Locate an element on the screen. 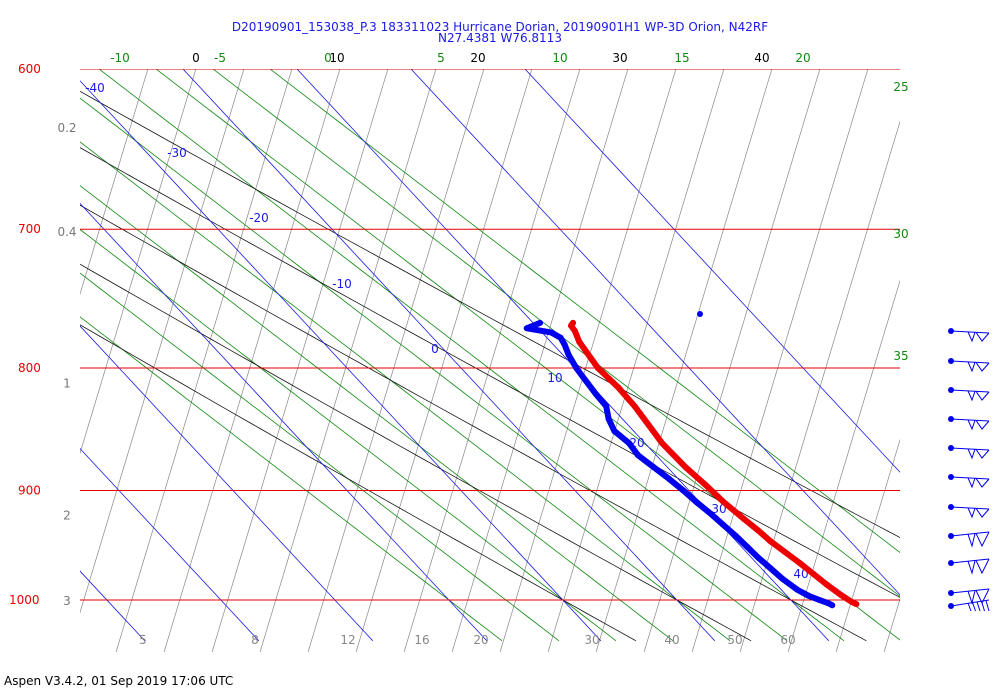 This screenshot has height=700, width=1000. mixing-ratio-label: 60 is located at coordinates (787, 640).